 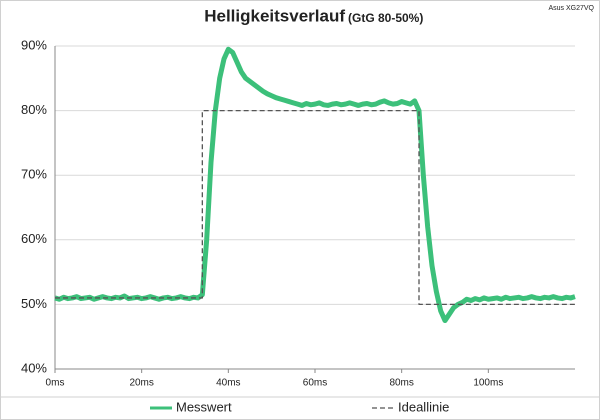 What do you see at coordinates (571, 8) in the screenshot?
I see `annotation: Asus XG27VQ` at bounding box center [571, 8].